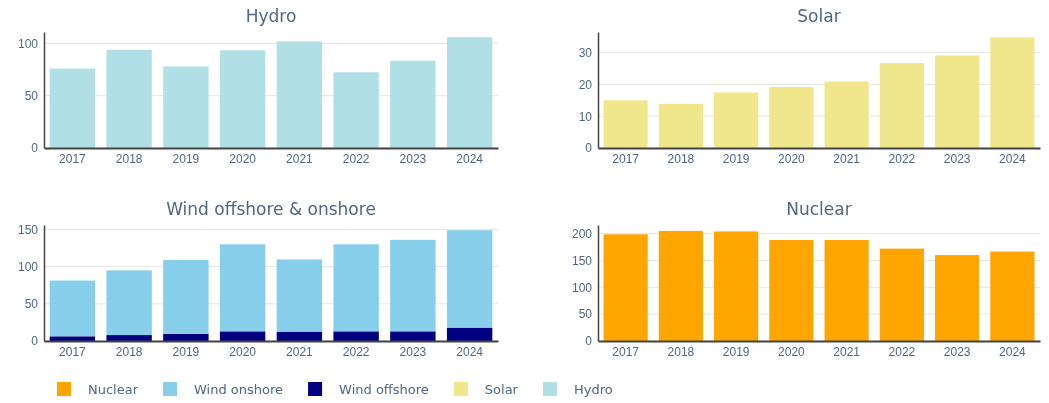 This screenshot has height=403, width=1049. Describe the element at coordinates (819, 16) in the screenshot. I see `chart-title: Solar` at that location.